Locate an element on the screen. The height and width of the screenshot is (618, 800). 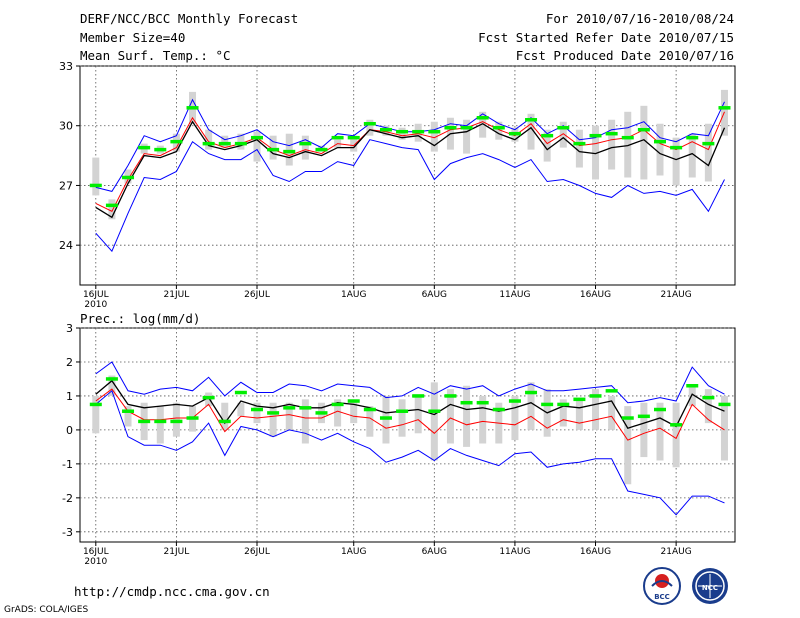
precip-ytick-label: 3 is located at coordinates (69, 328).